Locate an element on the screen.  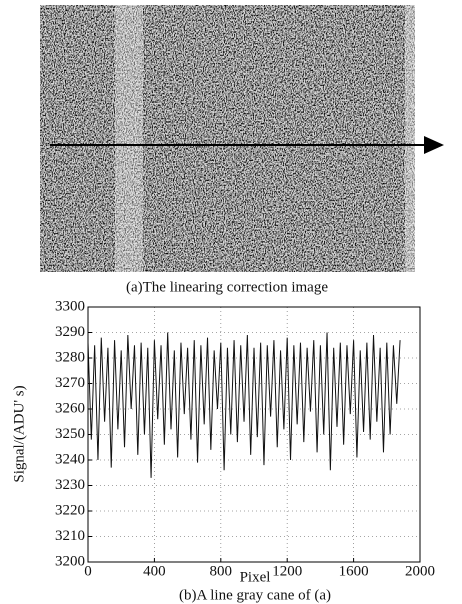
y-tick-label: 3290 is located at coordinates (70, 332).